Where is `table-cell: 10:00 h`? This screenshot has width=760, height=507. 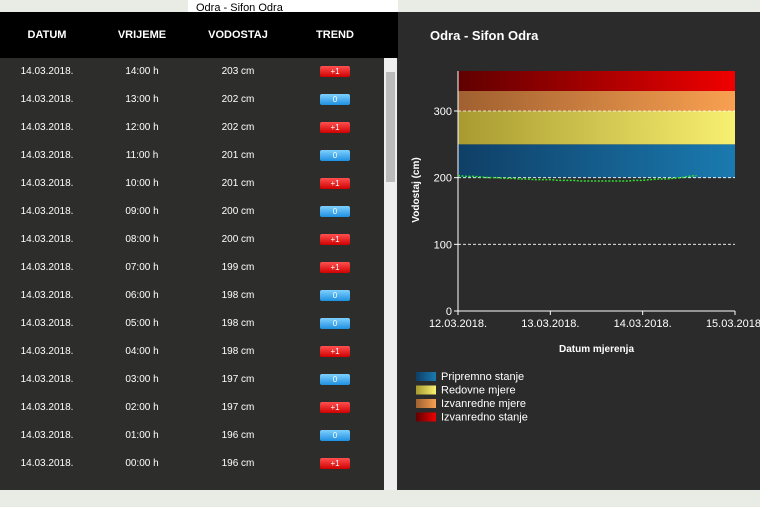 table-cell: 10:00 h is located at coordinates (142, 183).